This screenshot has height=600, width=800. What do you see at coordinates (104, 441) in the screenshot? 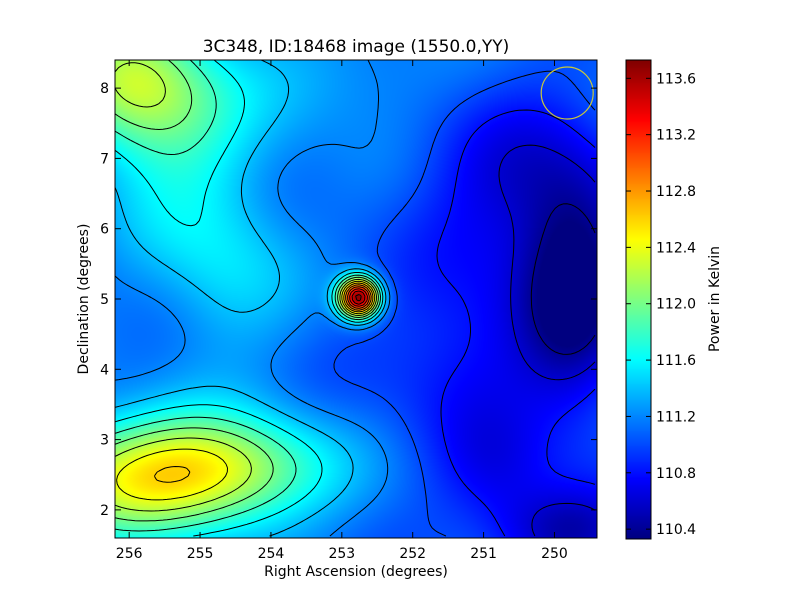
I see `y-tick-label: 3` at bounding box center [104, 441].